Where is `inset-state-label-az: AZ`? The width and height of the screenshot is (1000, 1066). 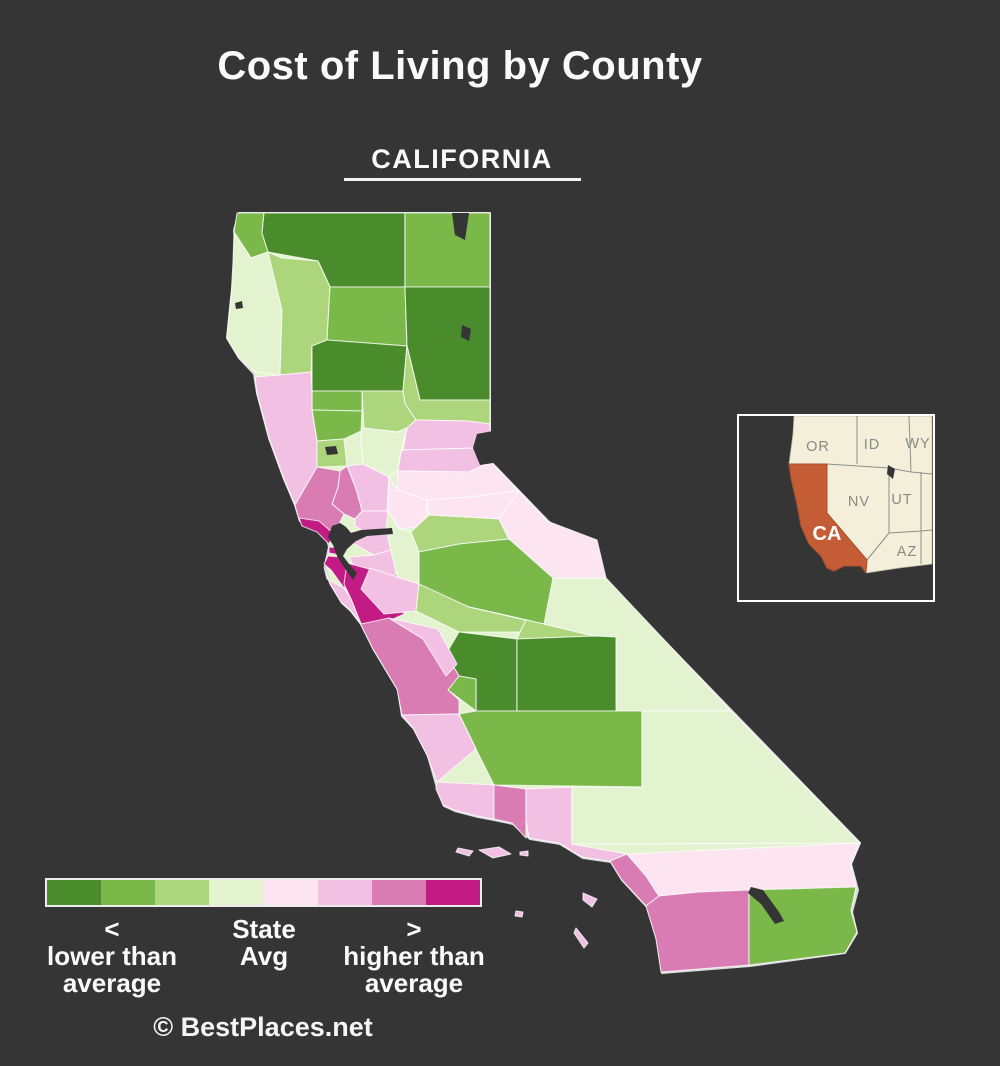 inset-state-label-az: AZ is located at coordinates (907, 552).